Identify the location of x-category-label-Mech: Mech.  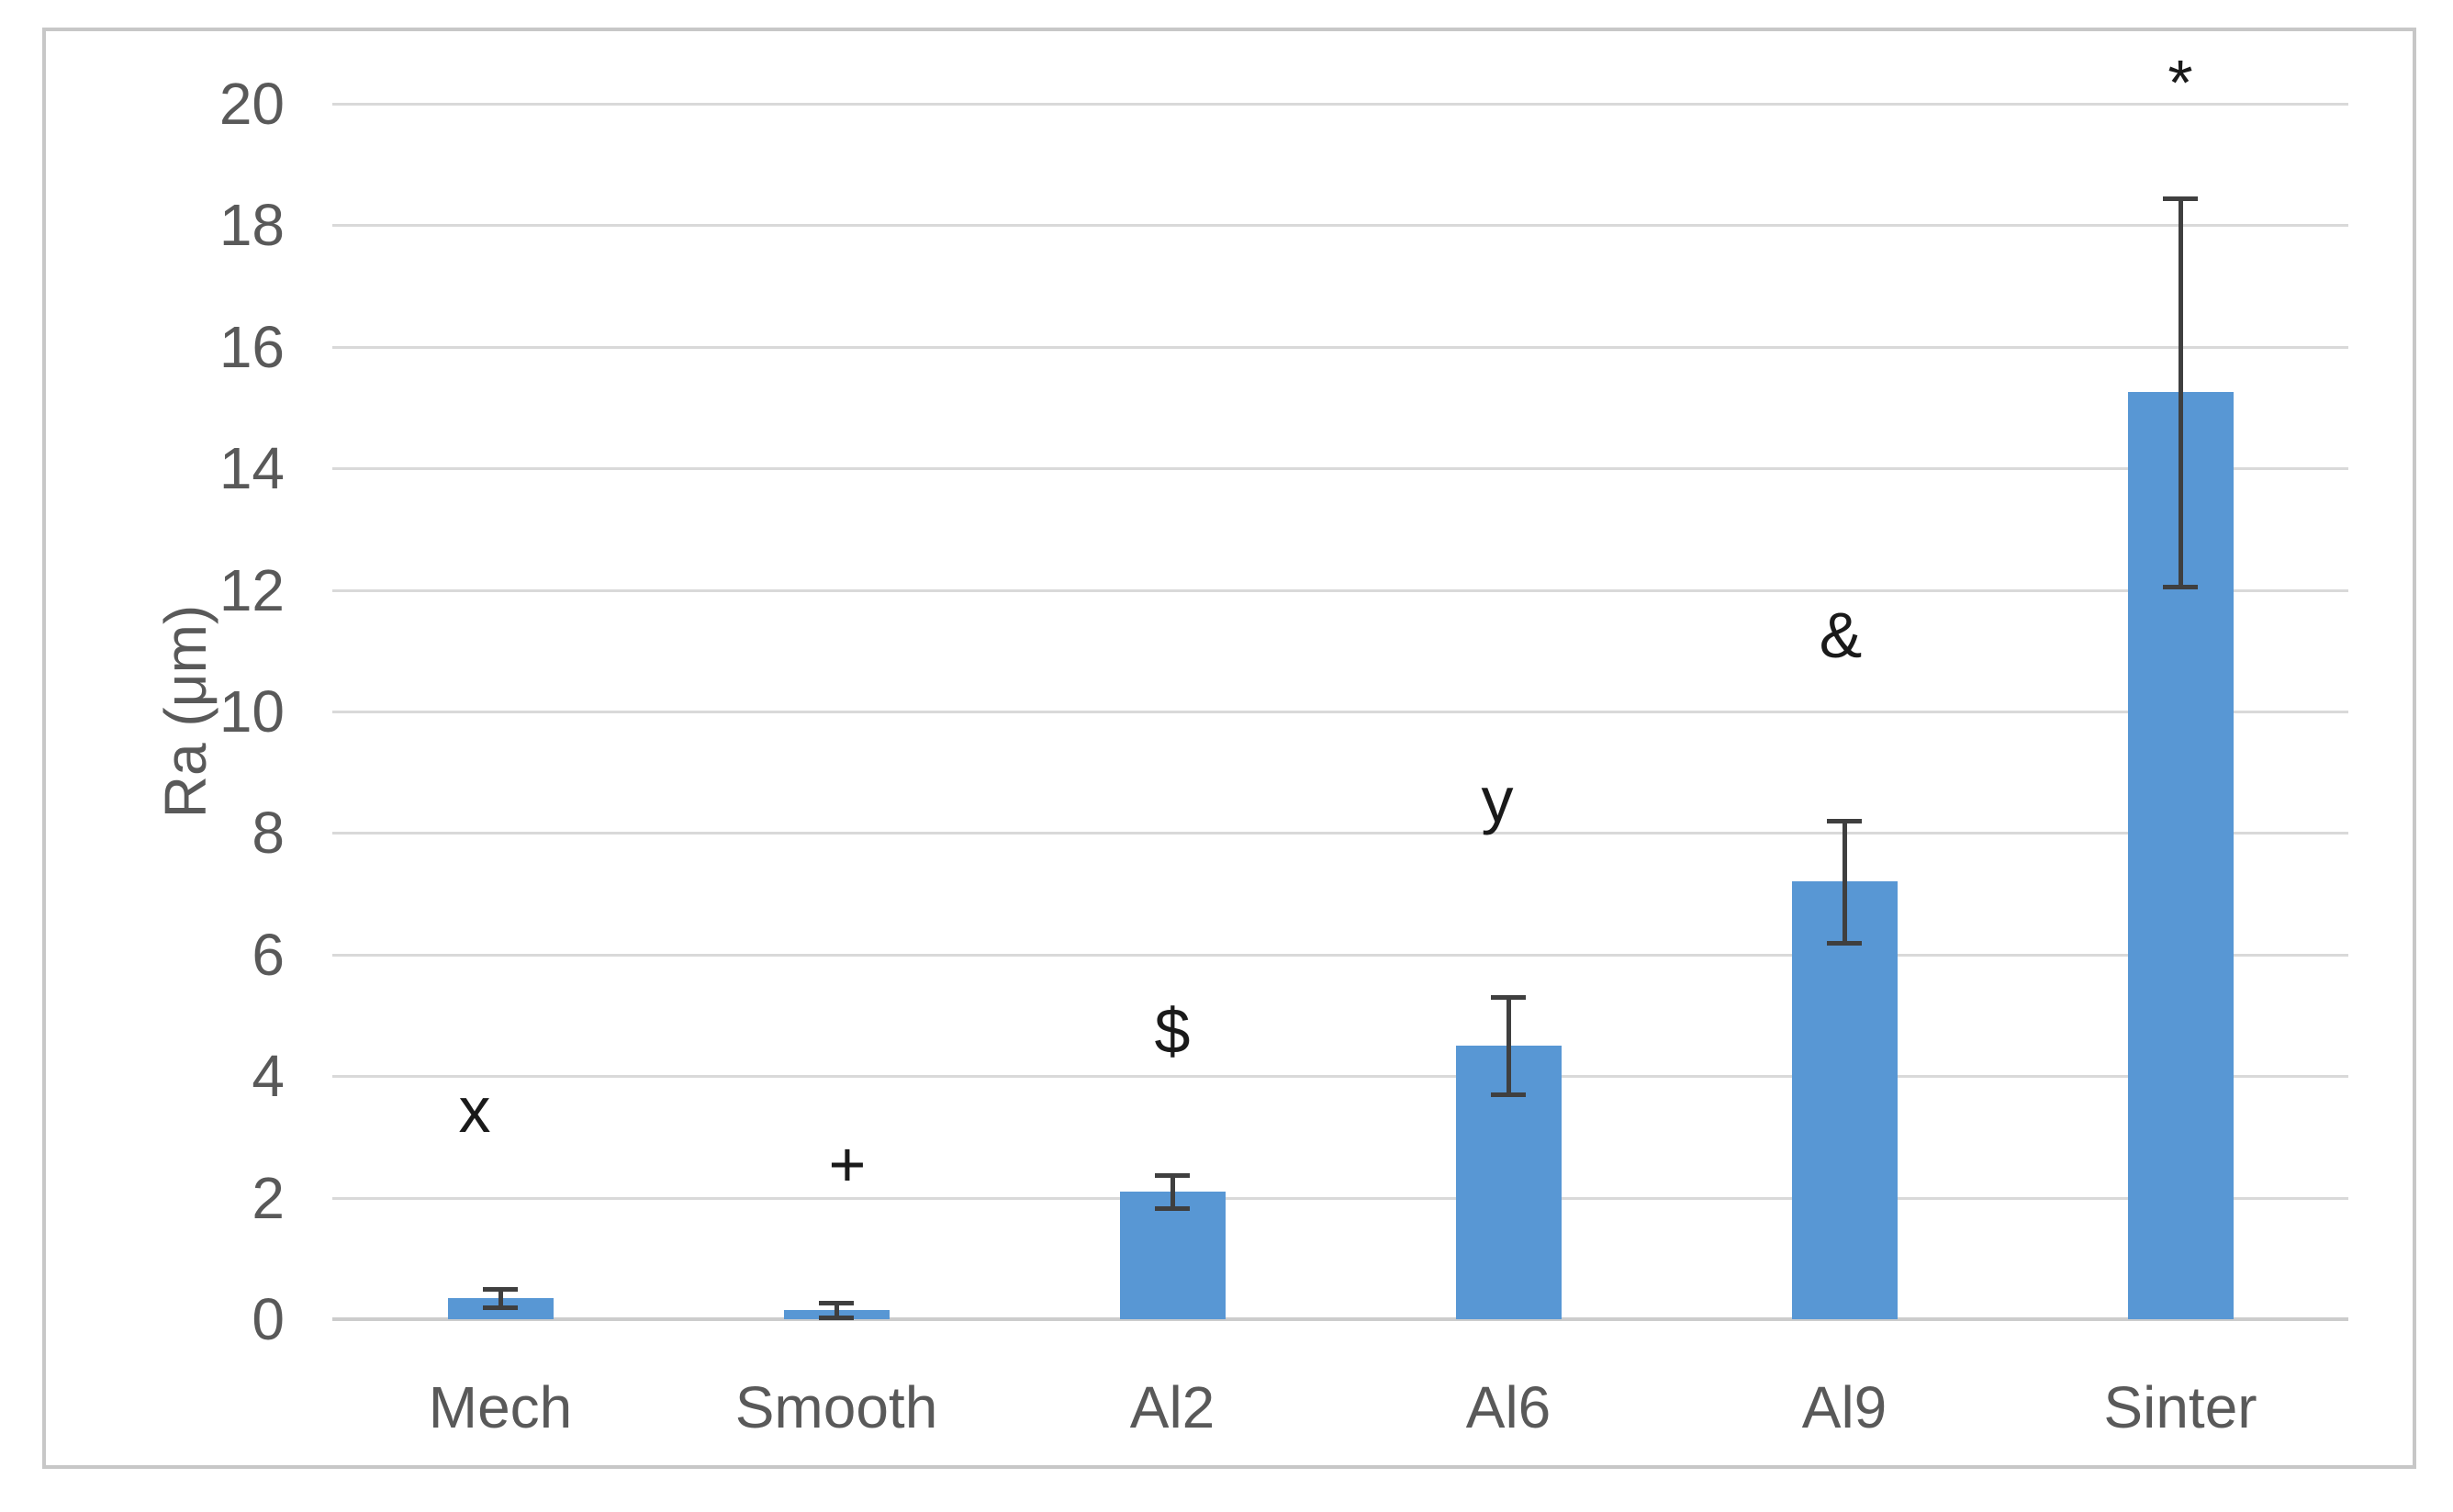
(500, 1407).